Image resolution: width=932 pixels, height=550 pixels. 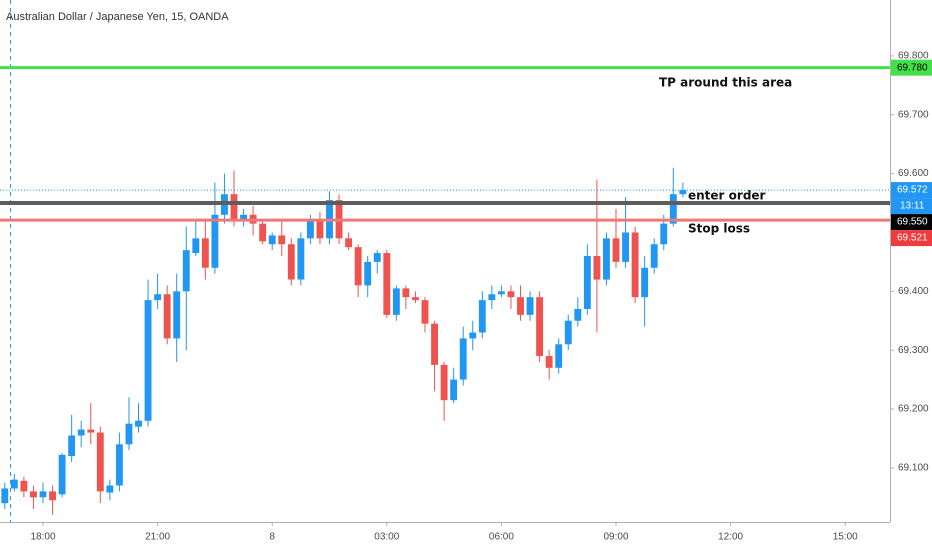 I want to click on x-tick-label: 15:00, so click(x=845, y=537).